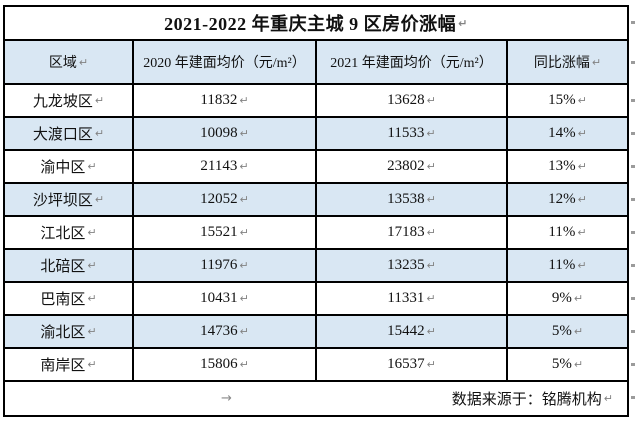 This screenshot has height=425, width=639. Describe the element at coordinates (562, 133) in the screenshot. I see `yoy-value: 14%` at that location.